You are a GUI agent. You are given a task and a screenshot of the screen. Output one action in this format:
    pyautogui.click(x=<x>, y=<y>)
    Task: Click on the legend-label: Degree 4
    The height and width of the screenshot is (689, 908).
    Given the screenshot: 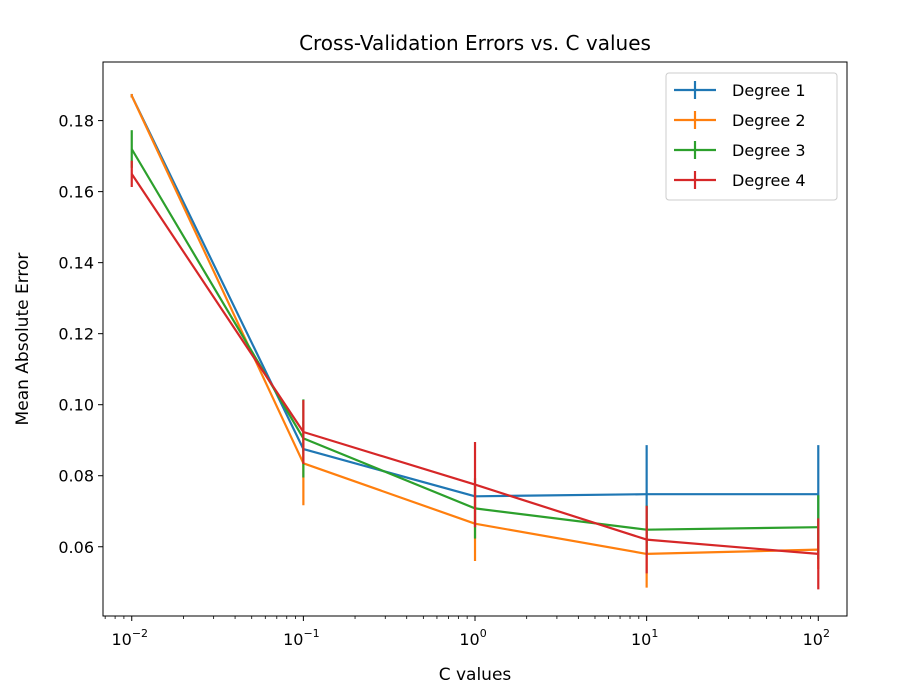 What is the action you would take?
    pyautogui.click(x=769, y=180)
    